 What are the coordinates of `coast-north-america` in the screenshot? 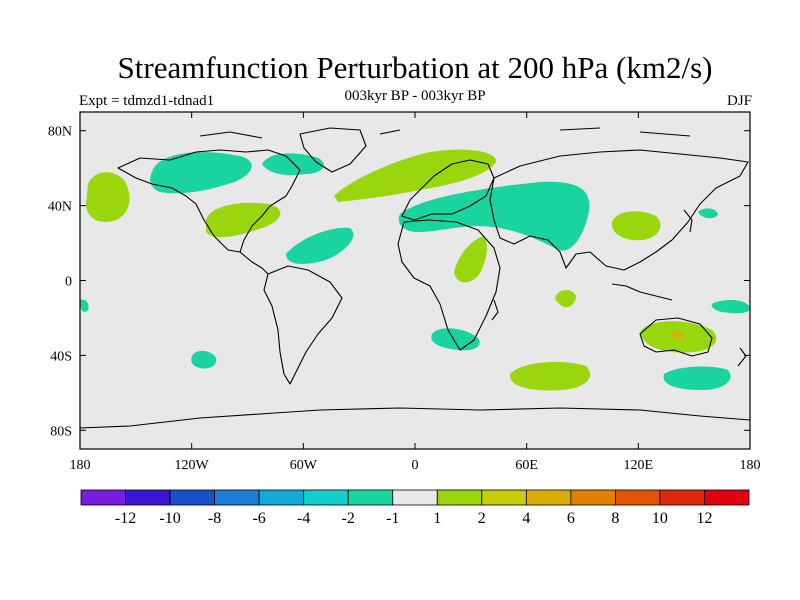 It's located at (209, 201).